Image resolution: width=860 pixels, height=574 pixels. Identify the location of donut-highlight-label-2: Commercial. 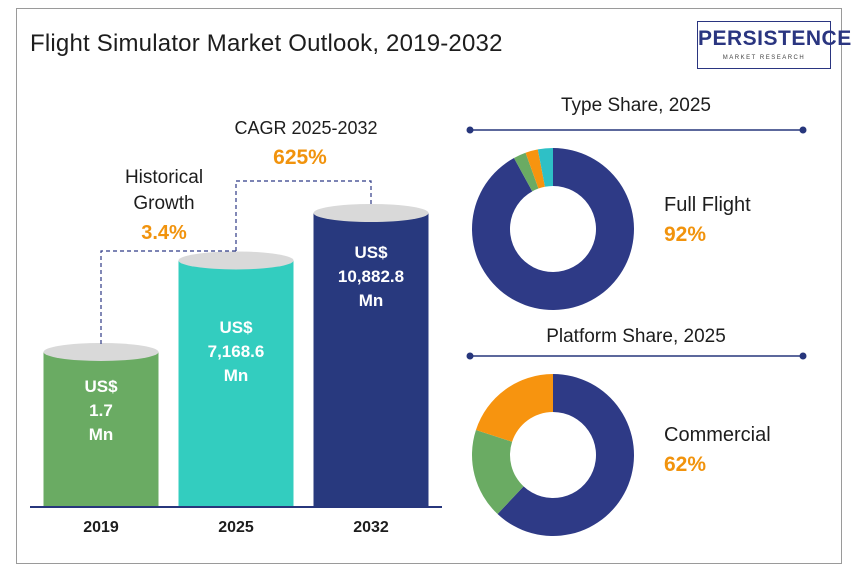
(717, 435).